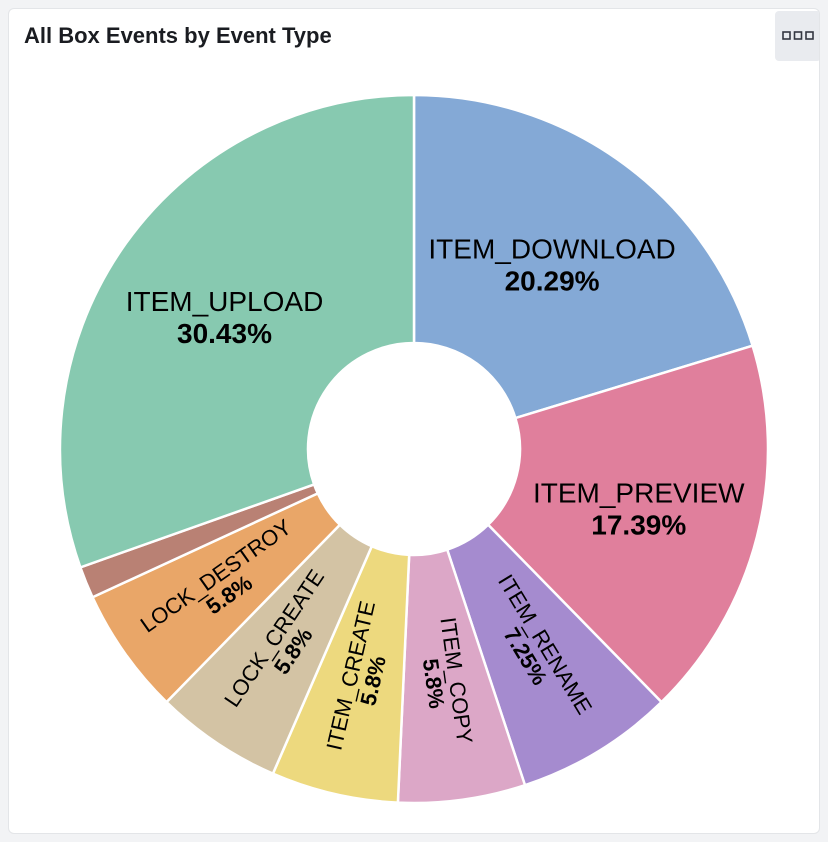  What do you see at coordinates (178, 35) in the screenshot?
I see `panel-title: All Box Events by Event Type` at bounding box center [178, 35].